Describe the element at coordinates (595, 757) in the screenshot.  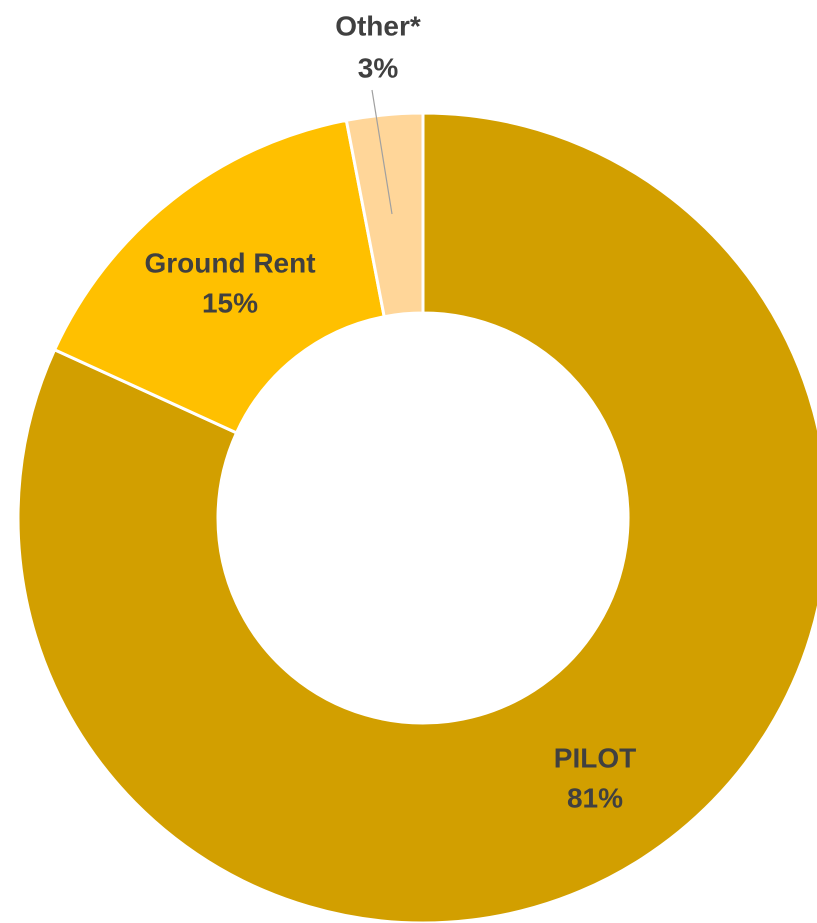
I see `slice-label: PILOT` at that location.